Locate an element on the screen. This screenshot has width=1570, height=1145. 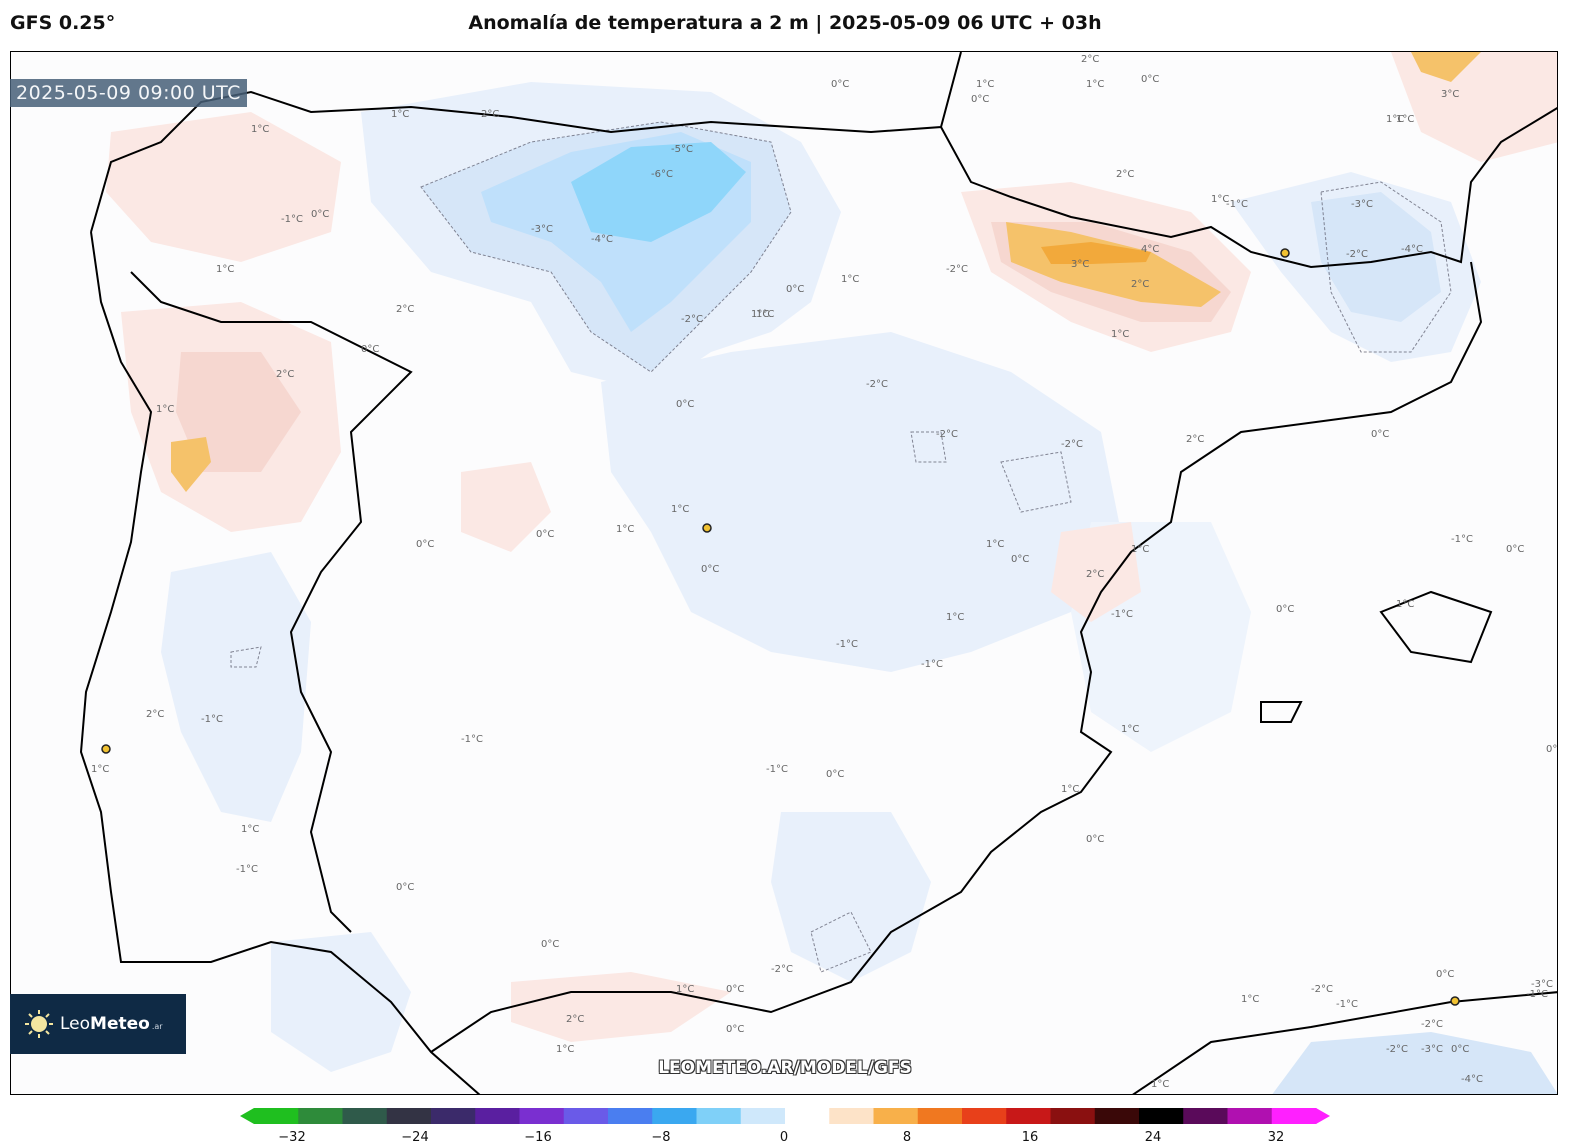
cold-area-ebro-core is located at coordinates (1376, 257).